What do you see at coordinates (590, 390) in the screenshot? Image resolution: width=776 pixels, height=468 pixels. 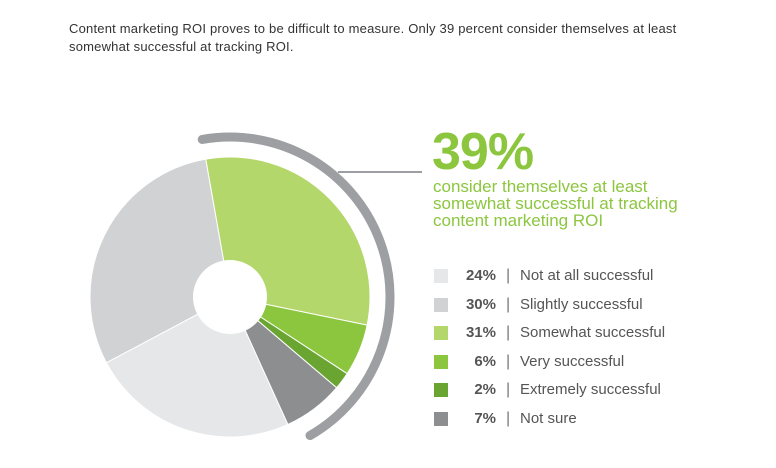 I see `legend-label: Extremely successful` at bounding box center [590, 390].